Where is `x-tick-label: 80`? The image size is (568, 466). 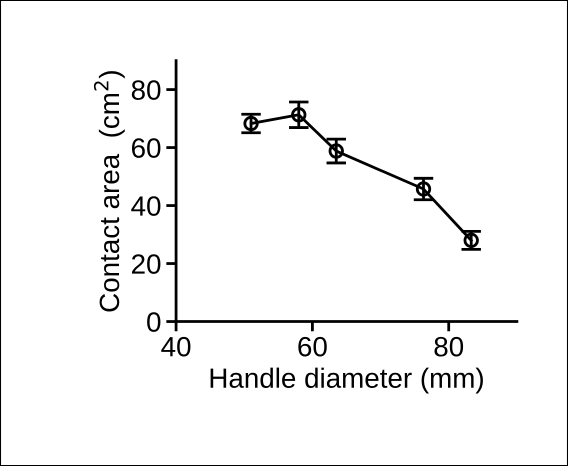 x-tick-label: 80 is located at coordinates (449, 346).